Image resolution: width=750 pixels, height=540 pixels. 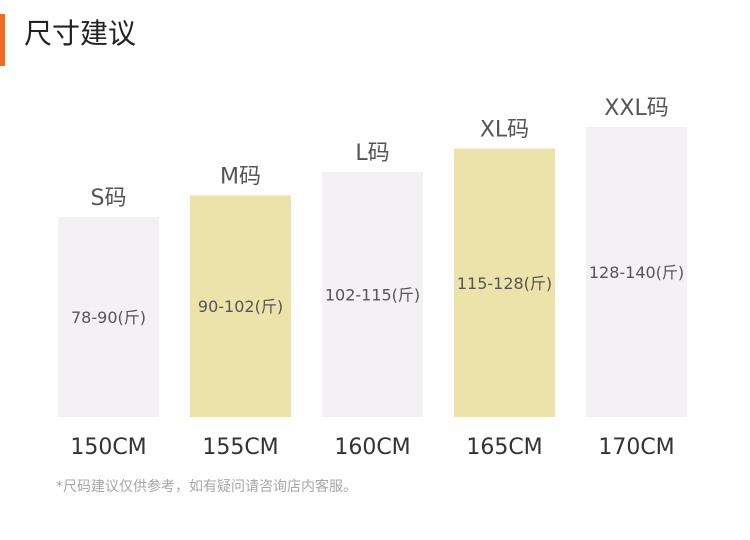 What do you see at coordinates (372, 447) in the screenshot?
I see `height-category-label: 160CM` at bounding box center [372, 447].